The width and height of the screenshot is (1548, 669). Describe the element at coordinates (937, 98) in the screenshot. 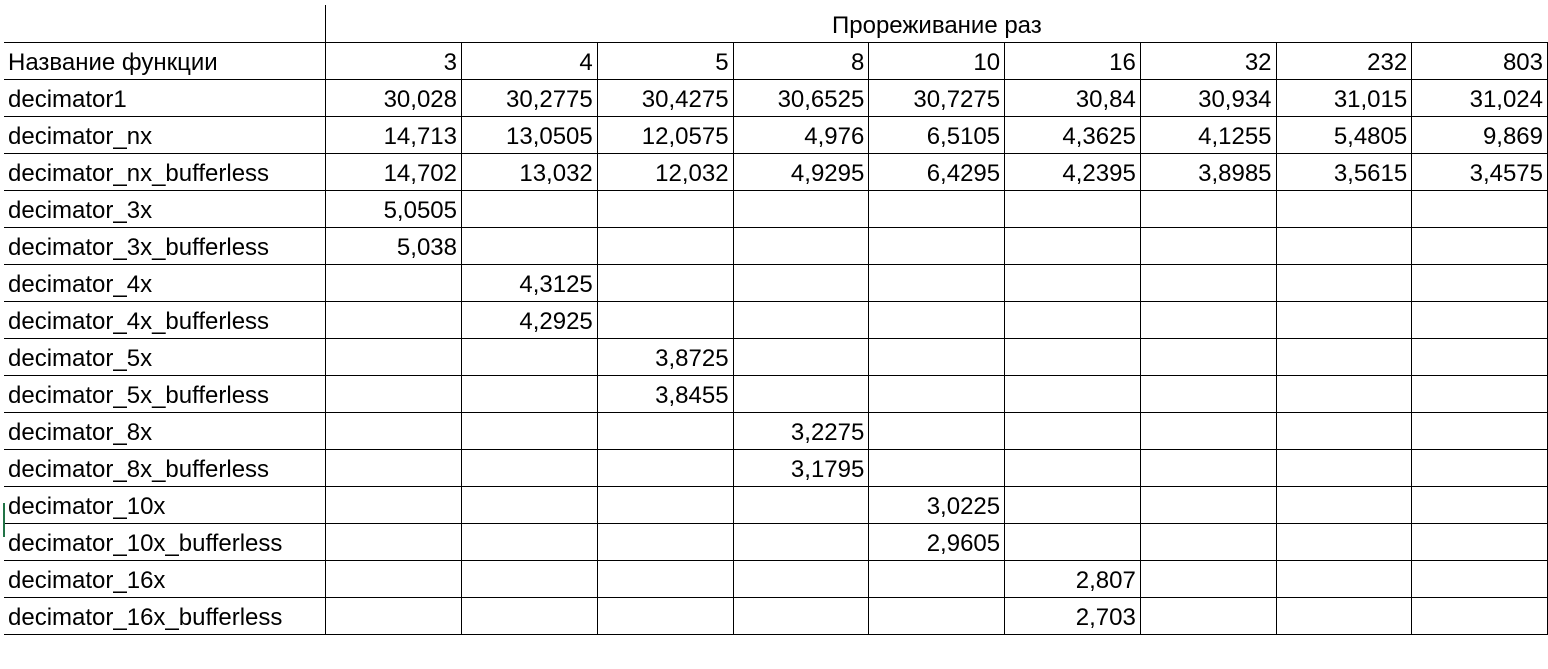

I see `value-cell: 30,7275` at that location.